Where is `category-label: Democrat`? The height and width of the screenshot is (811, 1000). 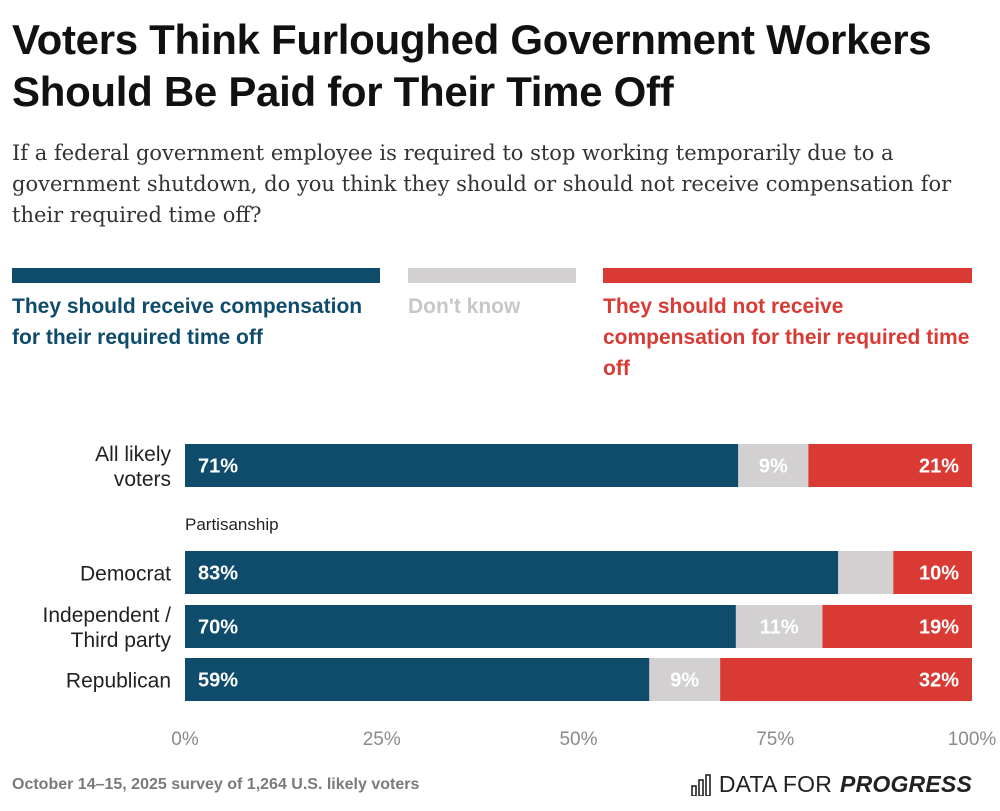
category-label: Democrat is located at coordinates (125, 574).